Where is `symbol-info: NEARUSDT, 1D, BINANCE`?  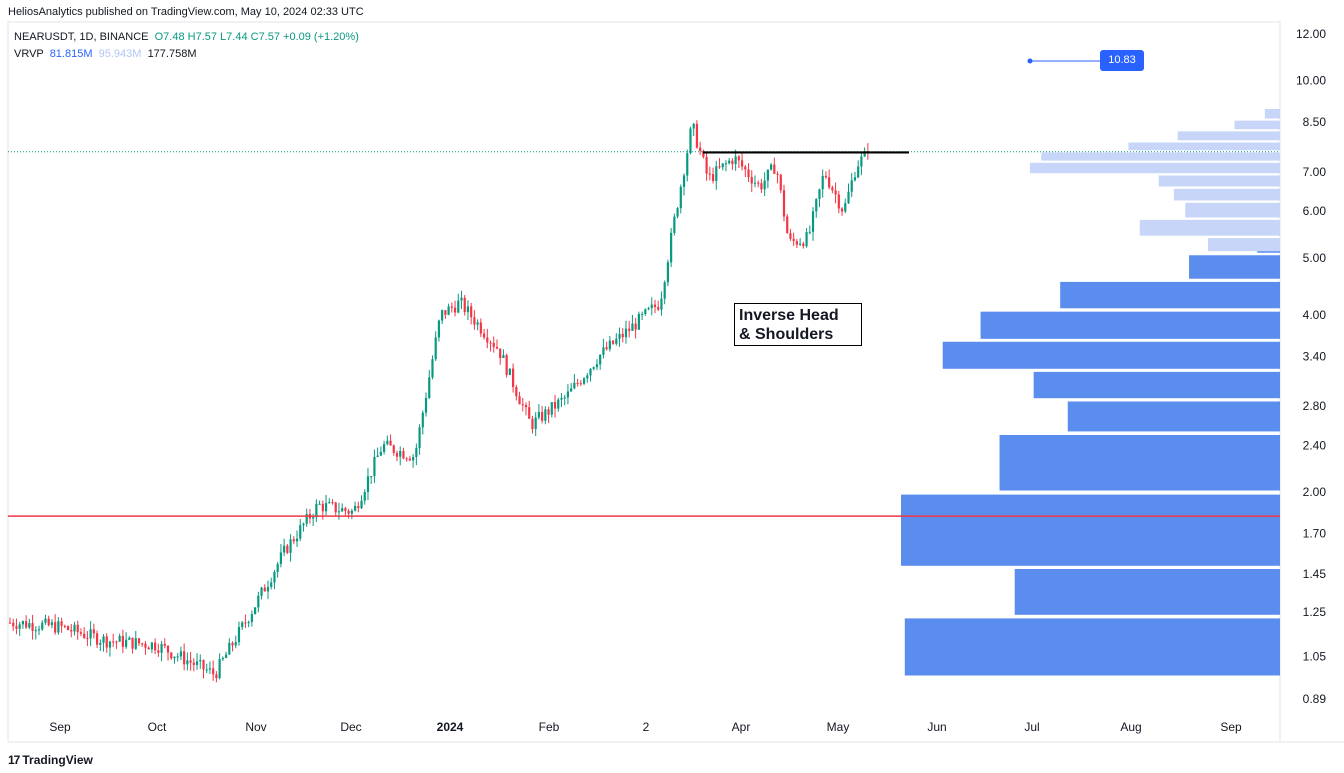 symbol-info: NEARUSDT, 1D, BINANCE is located at coordinates (81, 37).